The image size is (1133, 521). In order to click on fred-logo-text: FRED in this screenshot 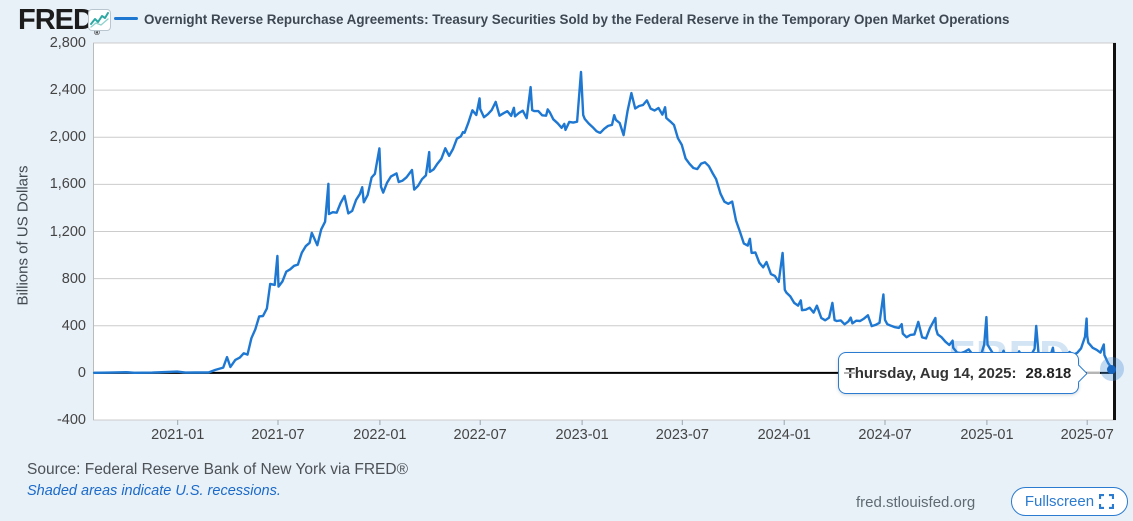, I will do `click(56, 20)`.